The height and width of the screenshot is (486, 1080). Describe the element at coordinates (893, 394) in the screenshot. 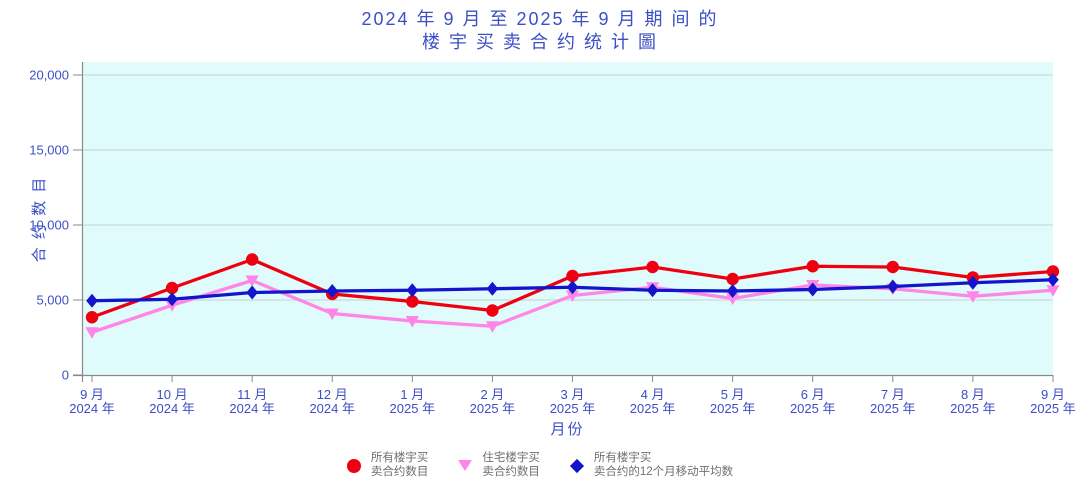

I see `x-tick-label-month: 7 月` at that location.